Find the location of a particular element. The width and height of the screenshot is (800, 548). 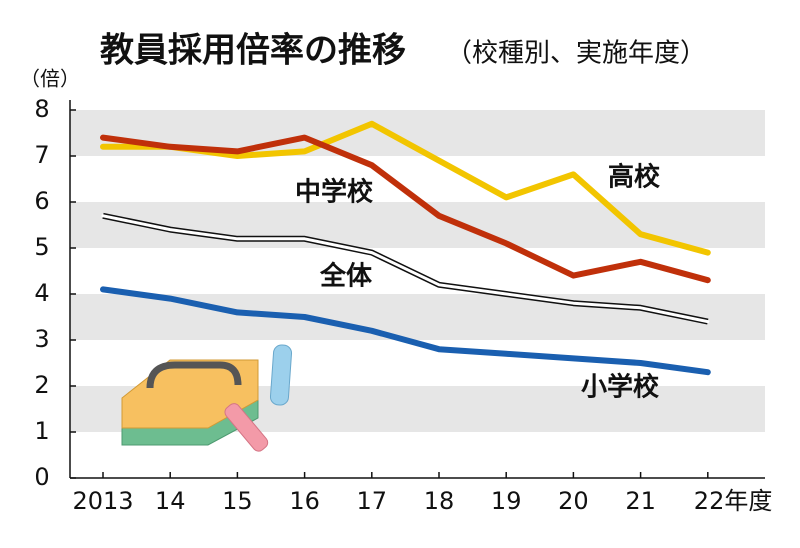

y-tick-label: 1 is located at coordinates (41, 431).